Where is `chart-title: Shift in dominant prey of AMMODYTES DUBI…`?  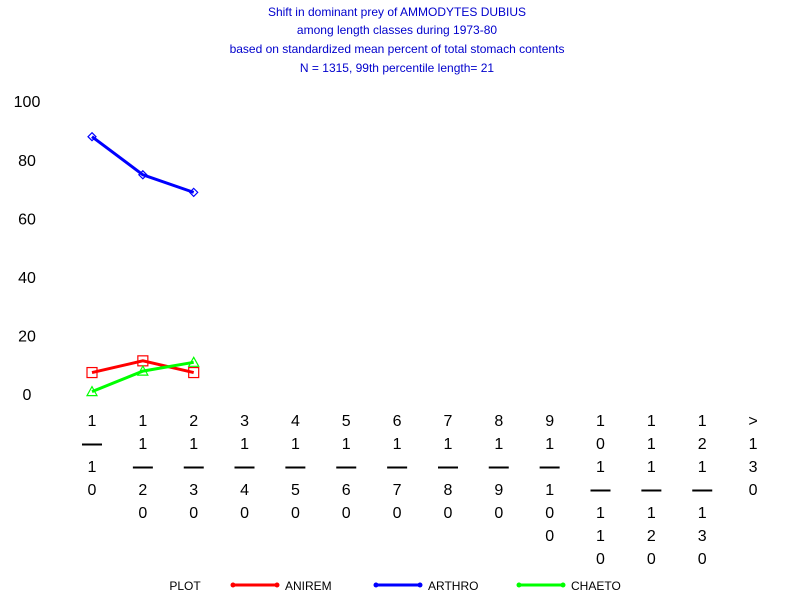
chart-title: Shift in dominant prey of AMMODYTES DUBI… is located at coordinates (397, 12).